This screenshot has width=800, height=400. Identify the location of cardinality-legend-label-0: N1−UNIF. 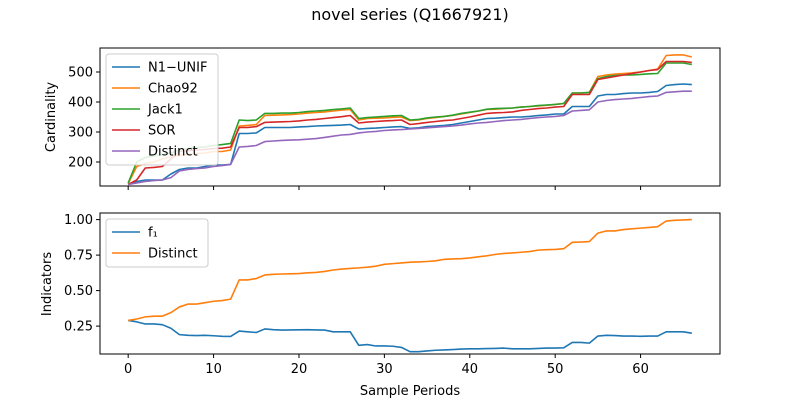
(177, 68).